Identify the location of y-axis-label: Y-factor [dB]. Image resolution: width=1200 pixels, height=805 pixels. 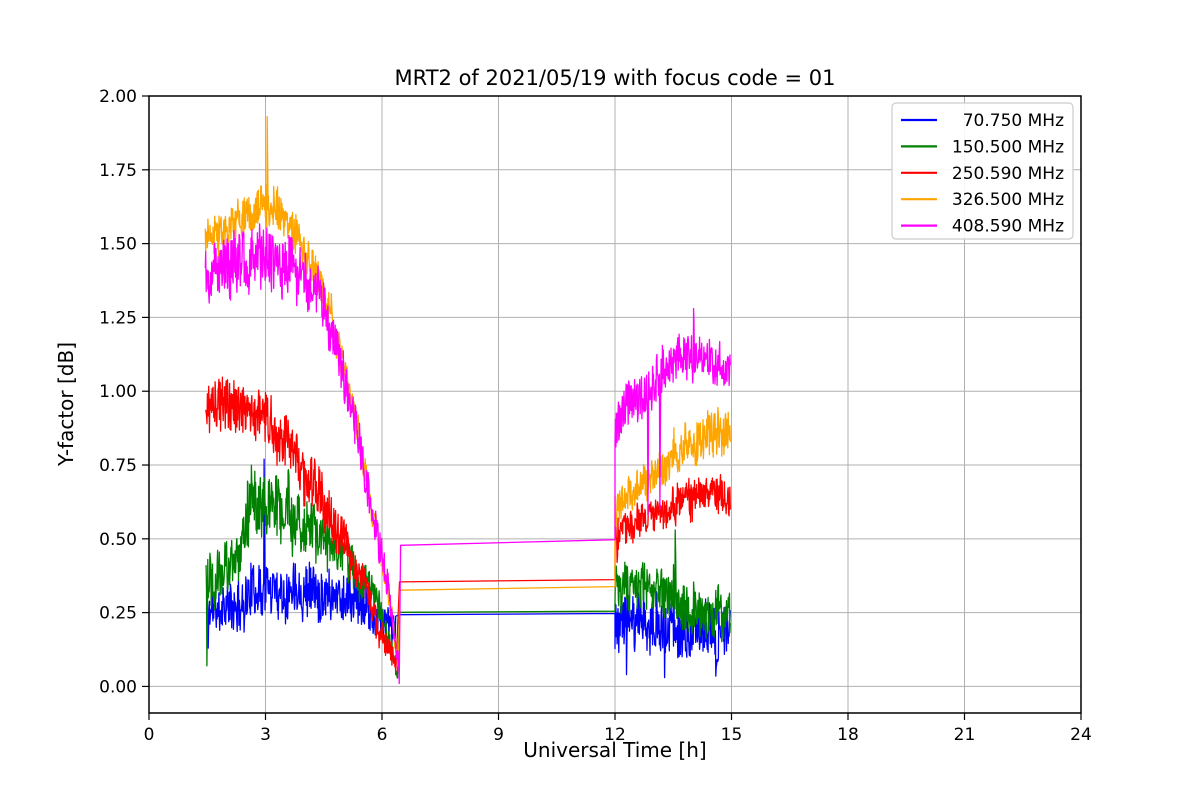
(66, 404).